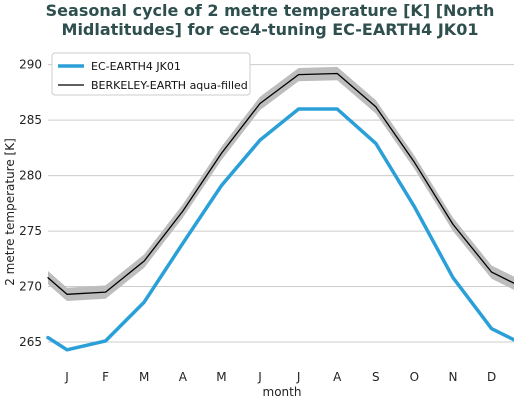  What do you see at coordinates (376, 377) in the screenshot?
I see `x-tick-9: S` at bounding box center [376, 377].